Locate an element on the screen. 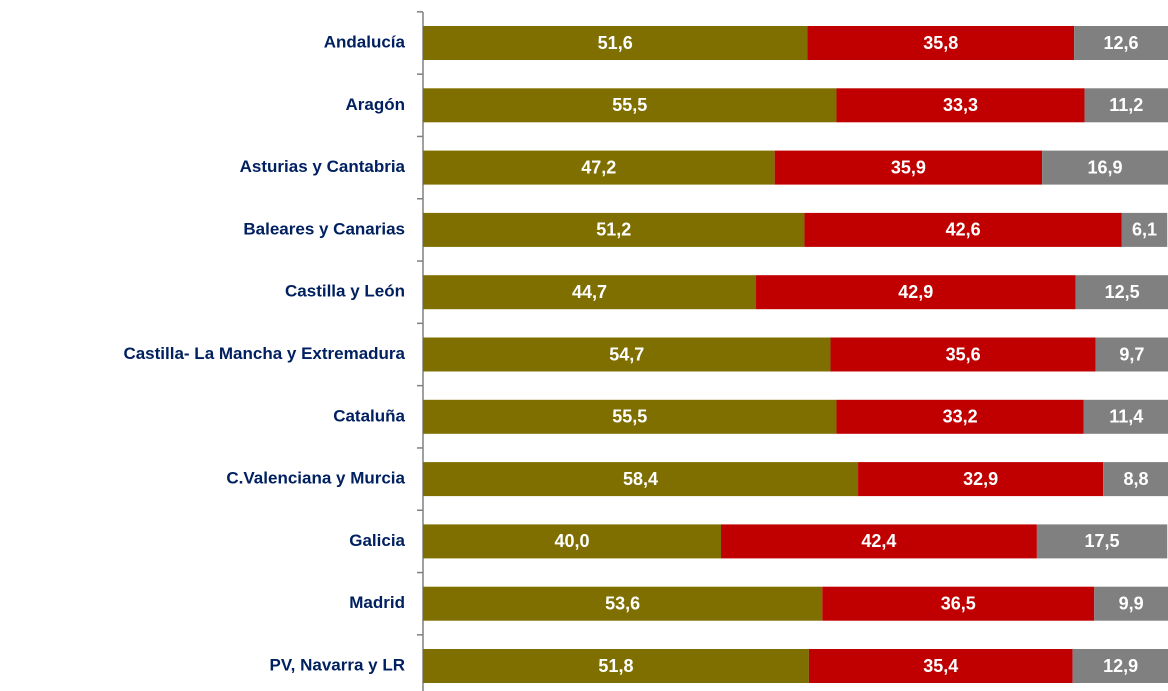 This screenshot has width=1168, height=691. value-label: 42,4 is located at coordinates (878, 541).